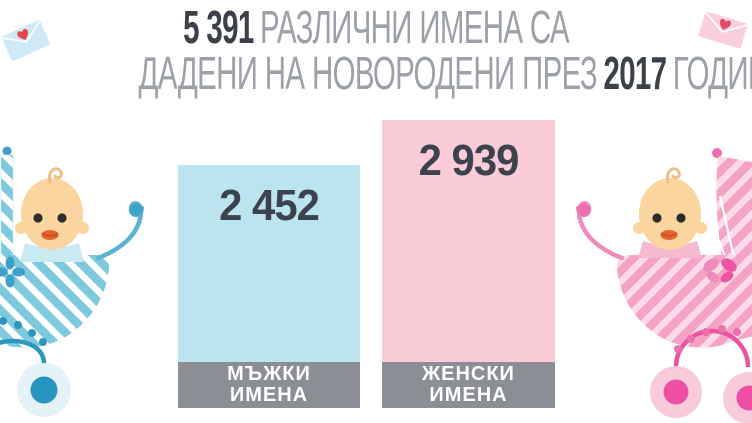 Image resolution: width=752 pixels, height=423 pixels. What do you see at coordinates (26, 43) in the screenshot?
I see `blue-envelope-heart-icon` at bounding box center [26, 43].